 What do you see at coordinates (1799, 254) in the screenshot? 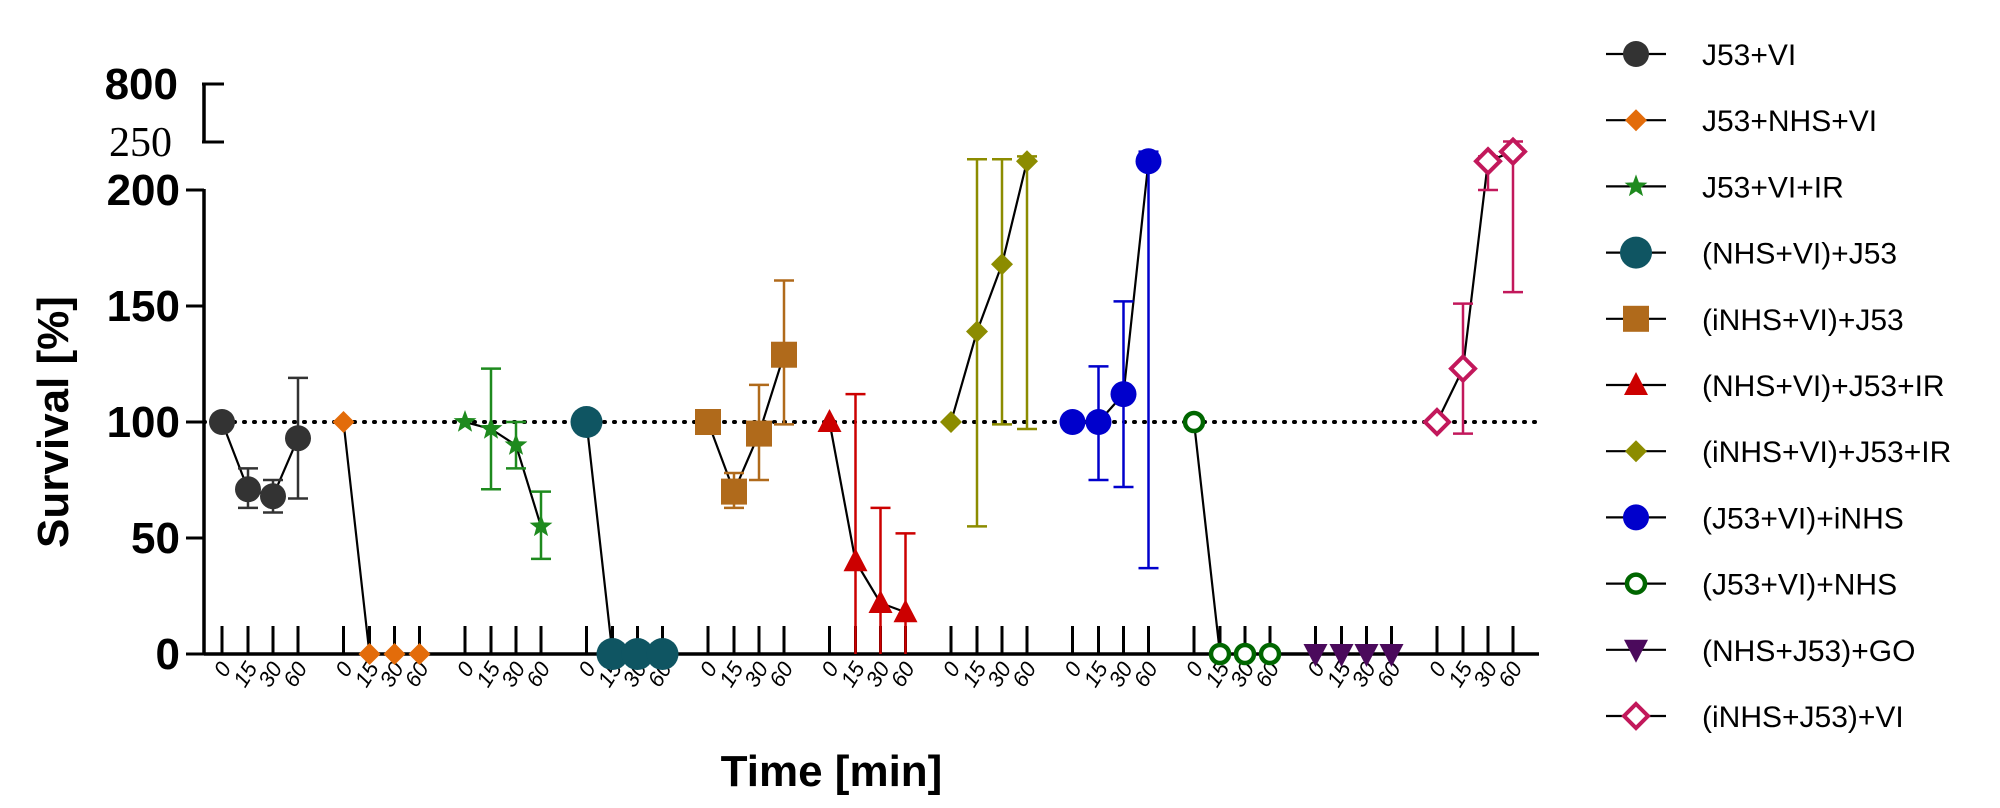
I see `legend-label: (NHS+VI)+J53` at bounding box center [1799, 254].